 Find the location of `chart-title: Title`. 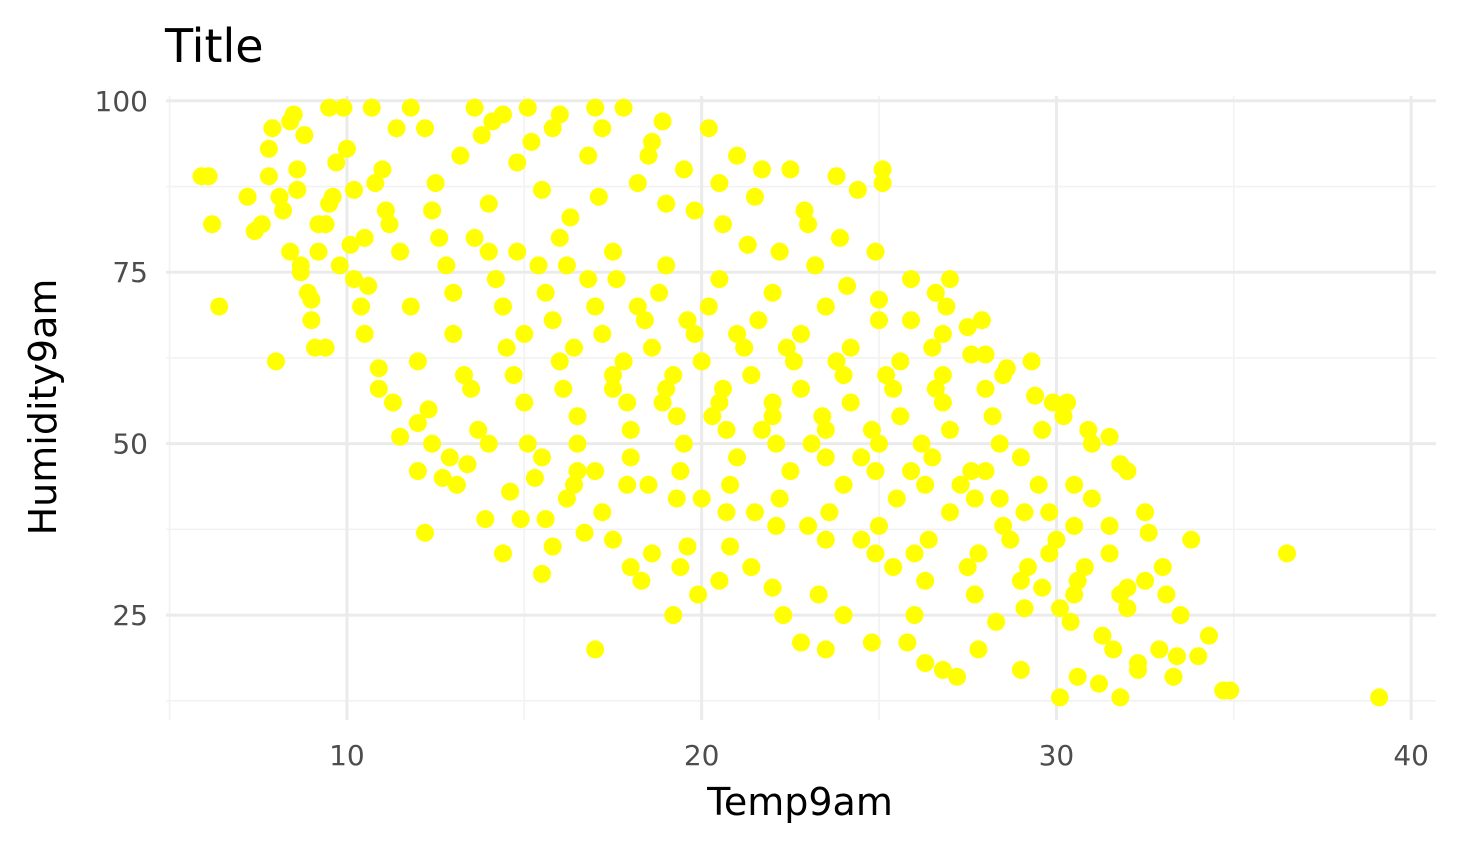

chart-title: Title is located at coordinates (214, 46).